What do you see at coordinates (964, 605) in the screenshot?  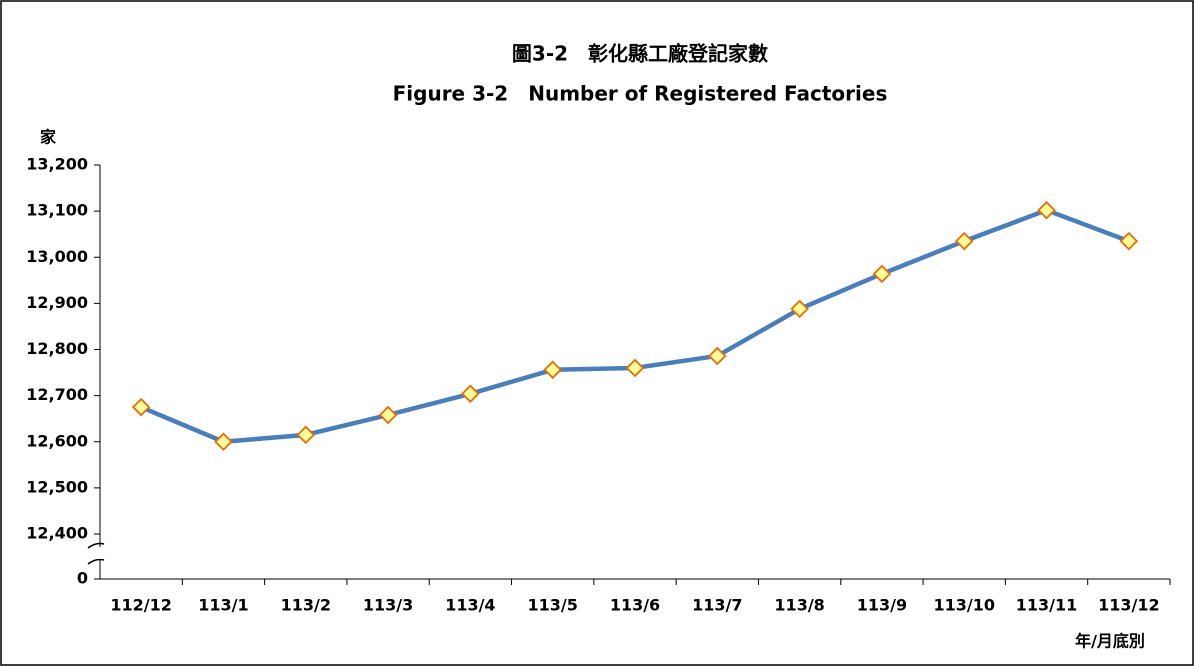 I see `x-tick-label: 113/10` at bounding box center [964, 605].